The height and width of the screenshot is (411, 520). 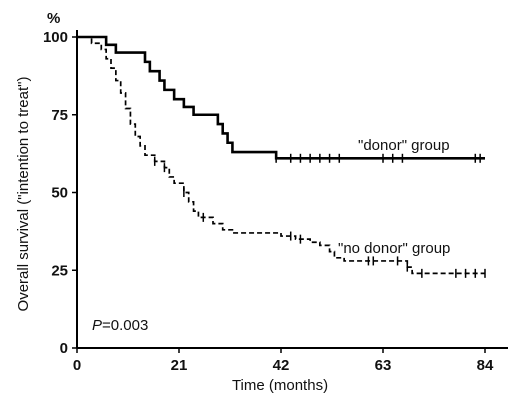 What do you see at coordinates (125, 325) in the screenshot?
I see `p-value-text: =0.003` at bounding box center [125, 325].